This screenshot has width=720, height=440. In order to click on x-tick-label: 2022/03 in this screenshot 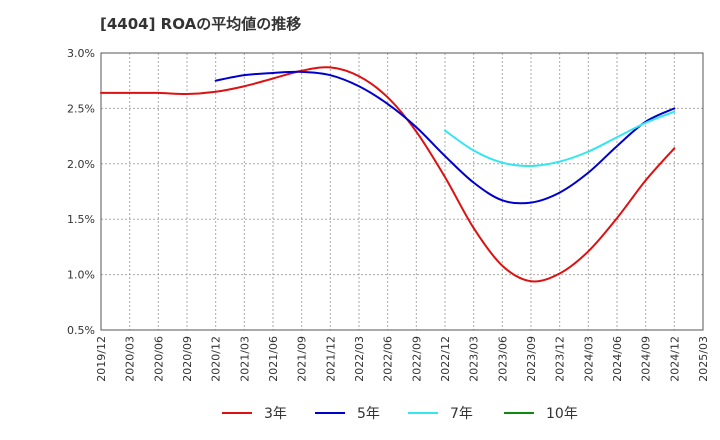, I will do `click(359, 359)`.